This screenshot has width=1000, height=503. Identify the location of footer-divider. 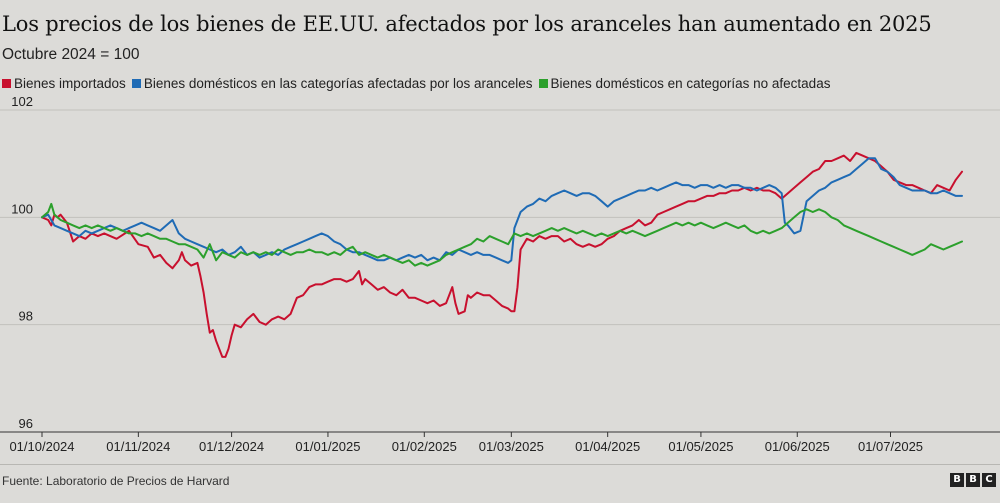
(500, 464).